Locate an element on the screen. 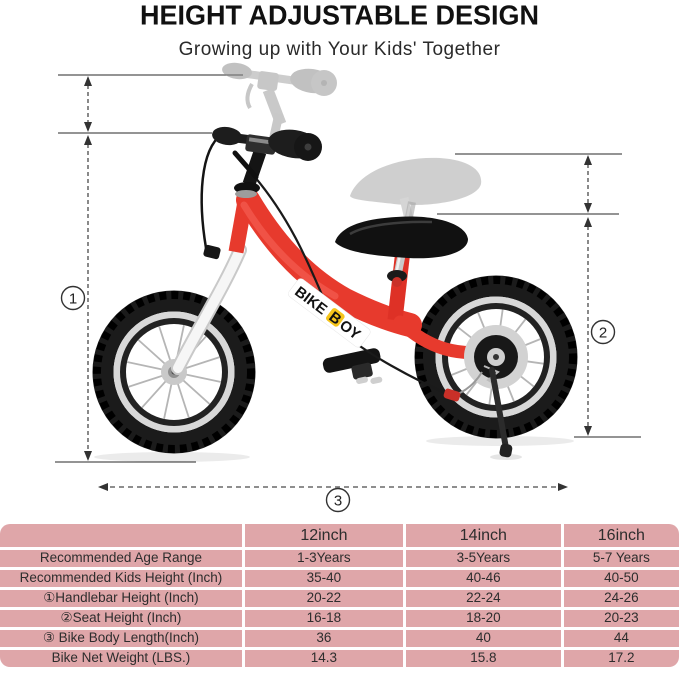 Image resolution: width=679 pixels, height=674 pixels. spec-header-row: 12inch 14inch 16inch is located at coordinates (339, 535).